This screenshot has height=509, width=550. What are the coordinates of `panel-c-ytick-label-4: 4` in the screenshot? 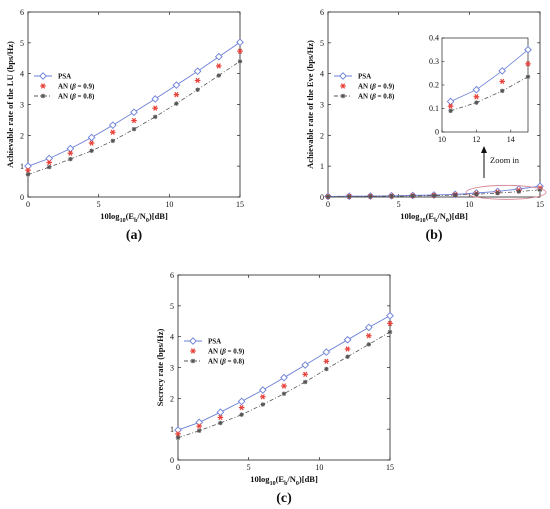 It's located at (172, 337).